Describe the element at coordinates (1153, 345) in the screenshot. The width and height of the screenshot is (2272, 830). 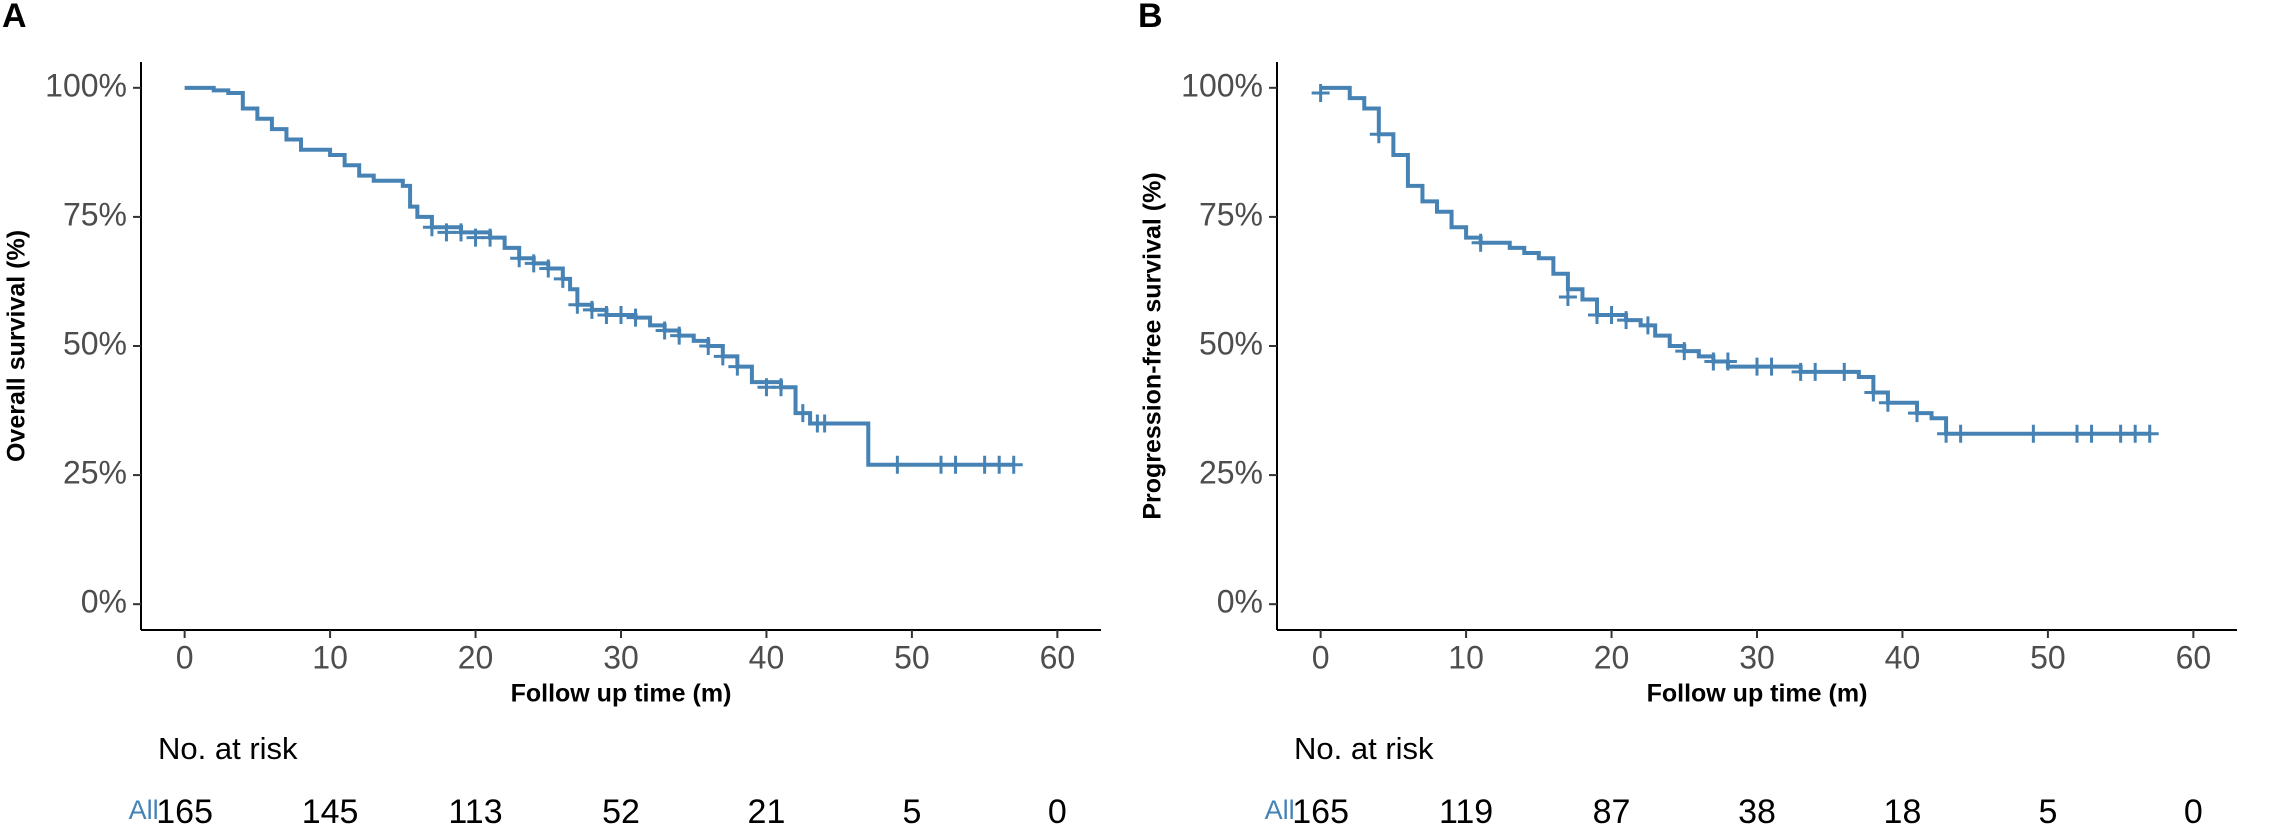
I see `y-axis-title: Progression-free survival (%)` at that location.